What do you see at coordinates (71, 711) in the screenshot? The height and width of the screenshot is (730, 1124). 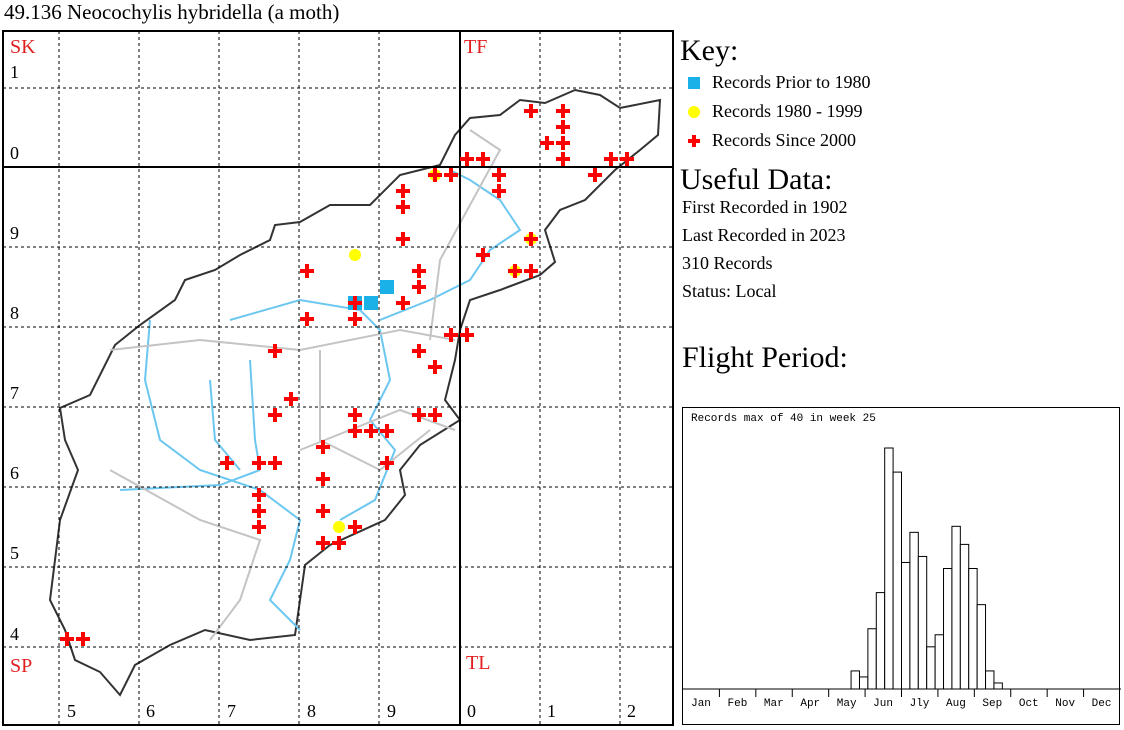 I see `col-label: 5` at bounding box center [71, 711].